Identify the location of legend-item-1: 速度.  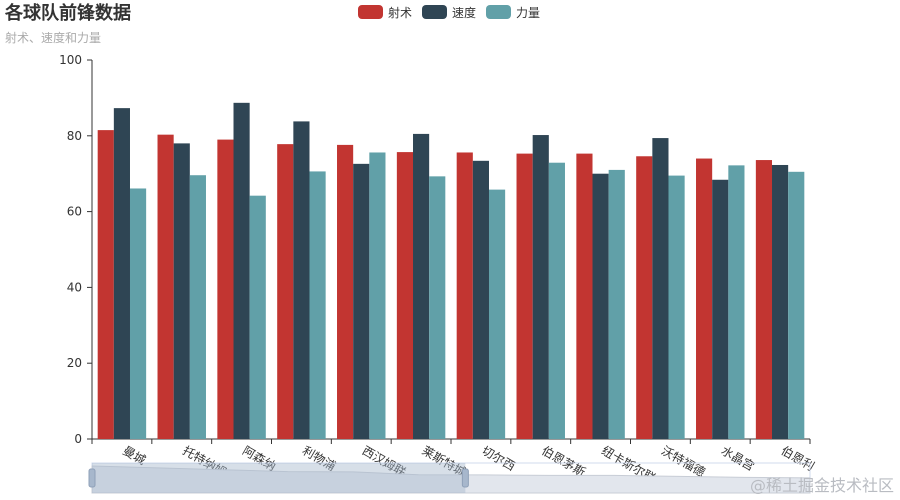
(449, 12).